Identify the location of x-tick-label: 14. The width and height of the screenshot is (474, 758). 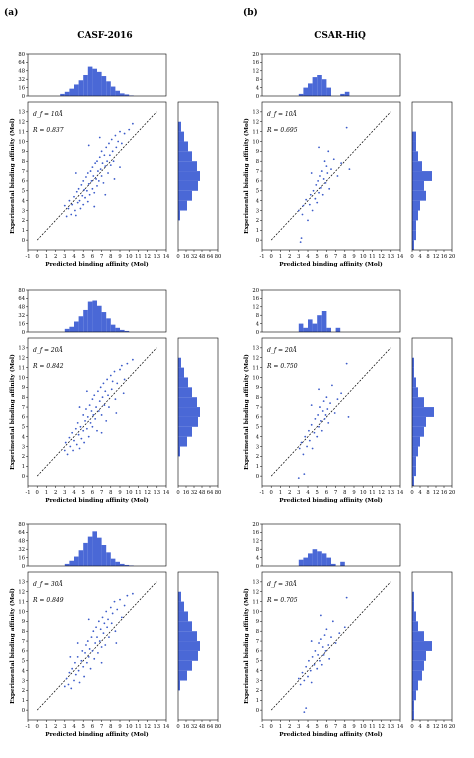
(400, 493).